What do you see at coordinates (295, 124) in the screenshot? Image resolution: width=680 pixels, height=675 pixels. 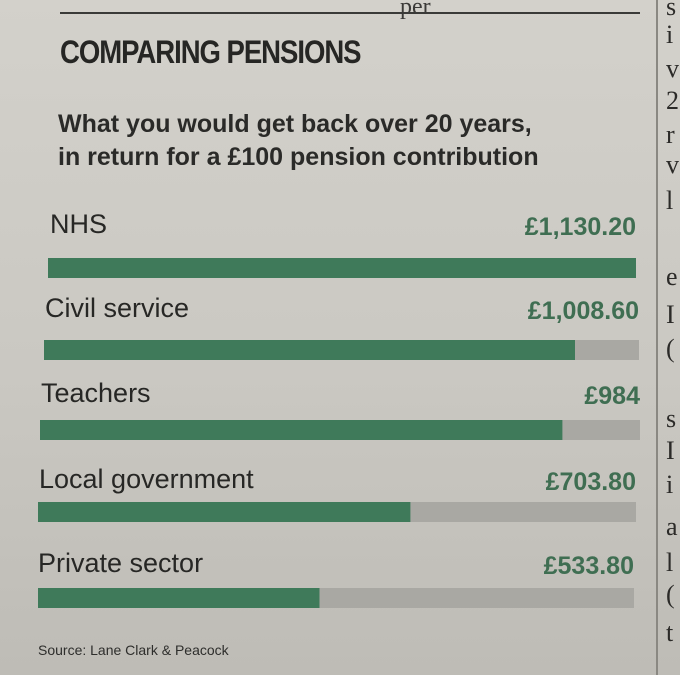 I see `subtitle-line-1: What you would get back over 20 years,` at bounding box center [295, 124].